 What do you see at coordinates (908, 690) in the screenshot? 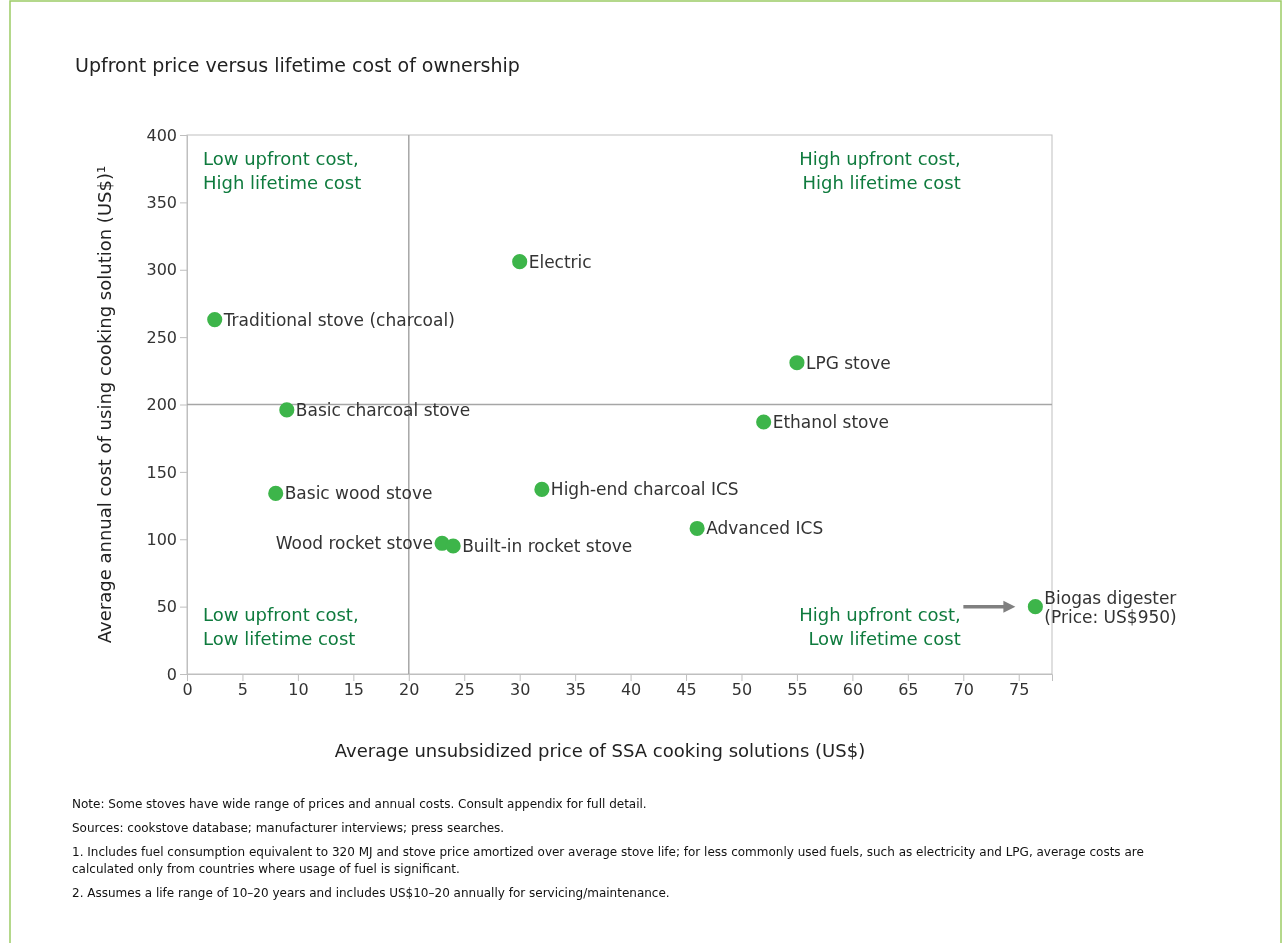
I see `x-tick-label: 65` at bounding box center [908, 690].